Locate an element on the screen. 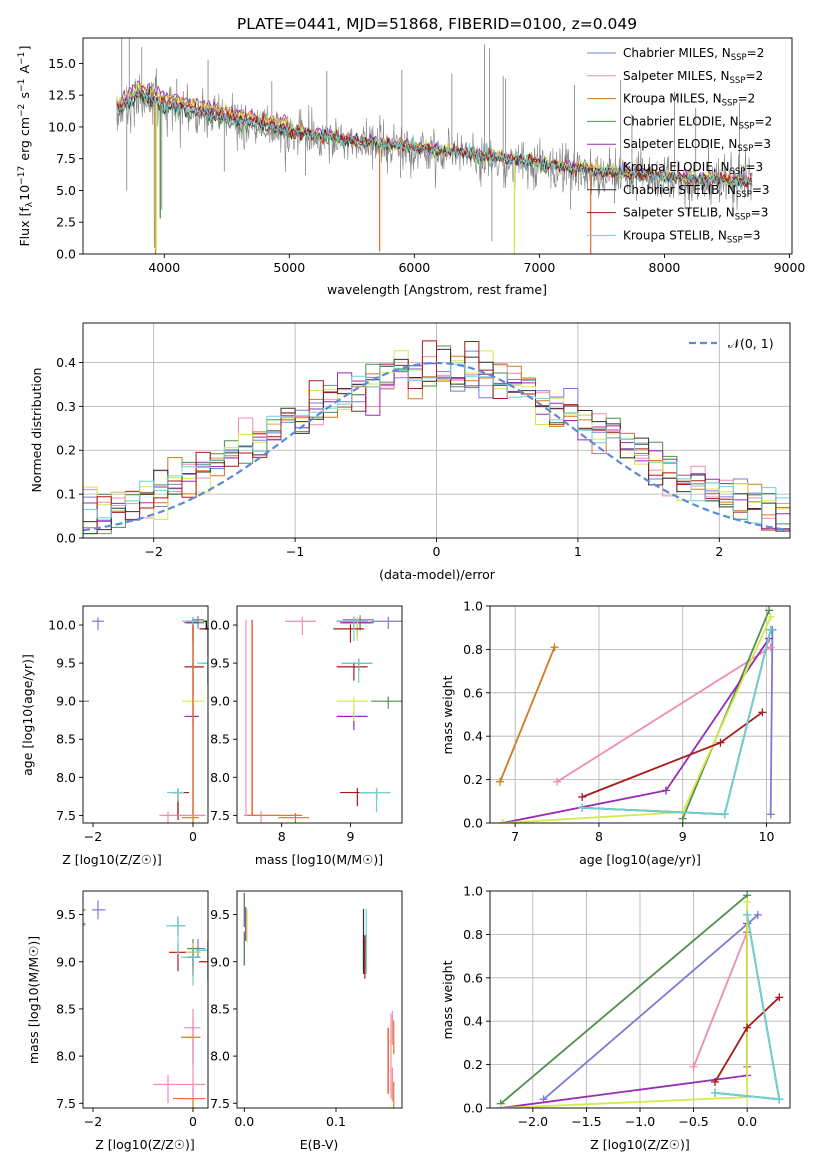 Image resolution: width=819 pixels, height=1170 pixels. x-axis-label: E(B-V) is located at coordinates (319, 1144).